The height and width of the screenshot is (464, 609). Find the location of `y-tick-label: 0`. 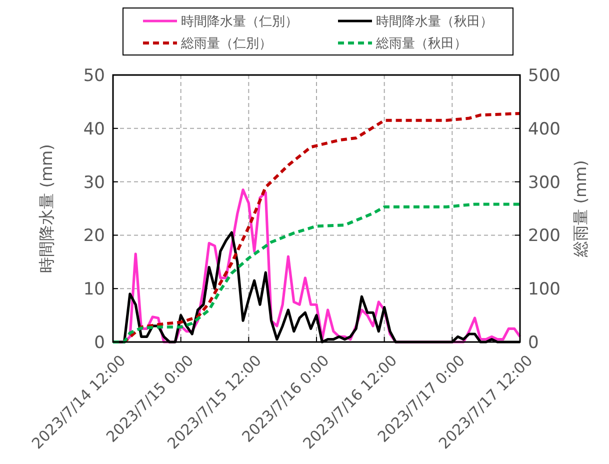

y-tick-label: 0 is located at coordinates (99, 342).